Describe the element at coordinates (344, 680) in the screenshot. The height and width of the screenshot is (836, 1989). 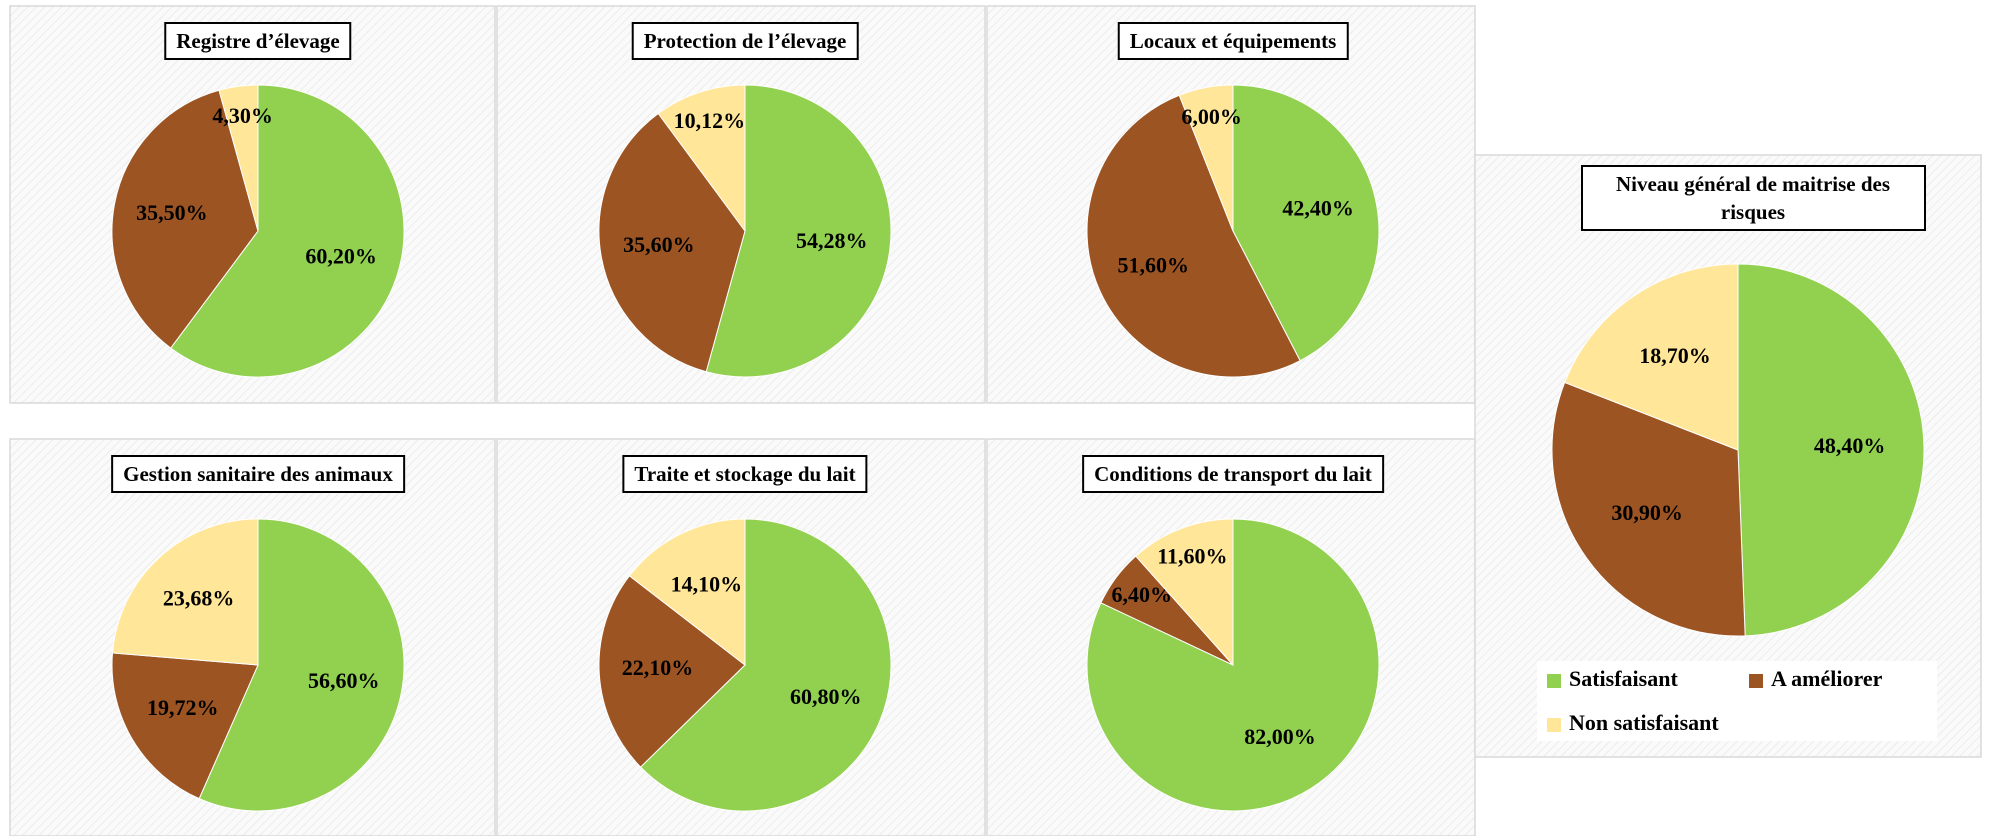
I see `data-label: 56,60%` at that location.